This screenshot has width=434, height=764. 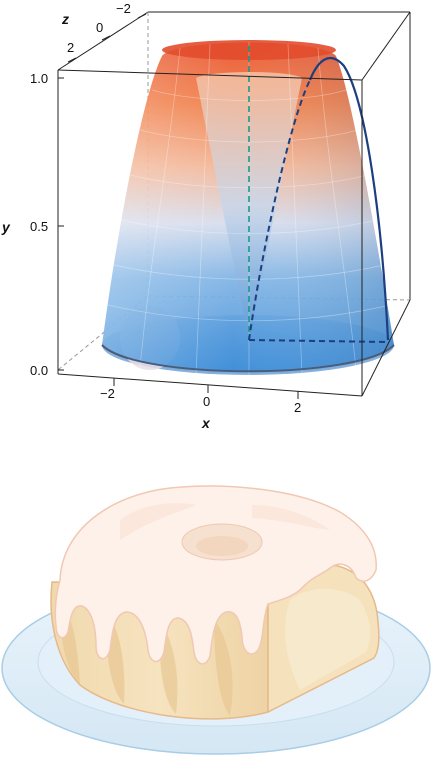 I want to click on x-tick-neg2: −2, so click(x=107, y=393).